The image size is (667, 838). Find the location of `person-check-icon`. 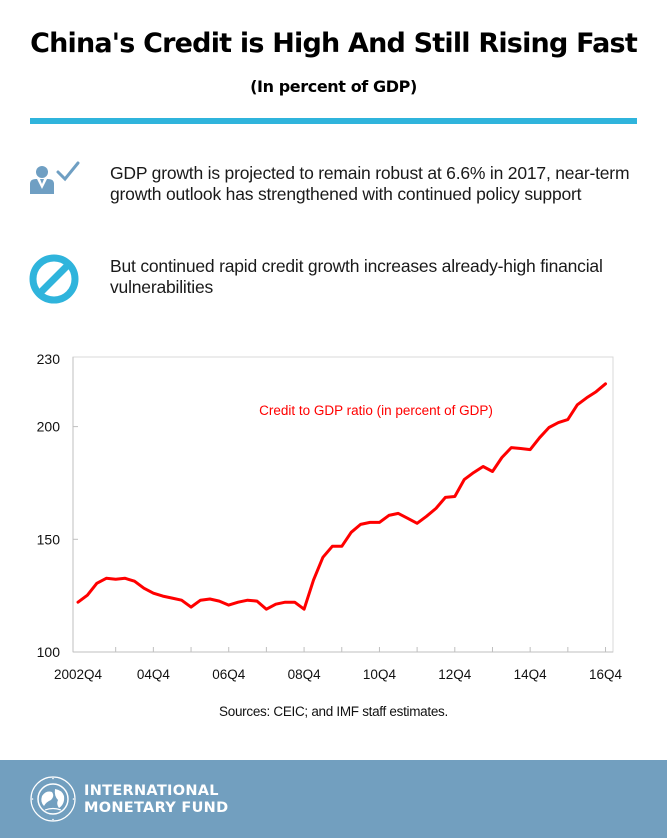

person-check-icon is located at coordinates (58, 182).